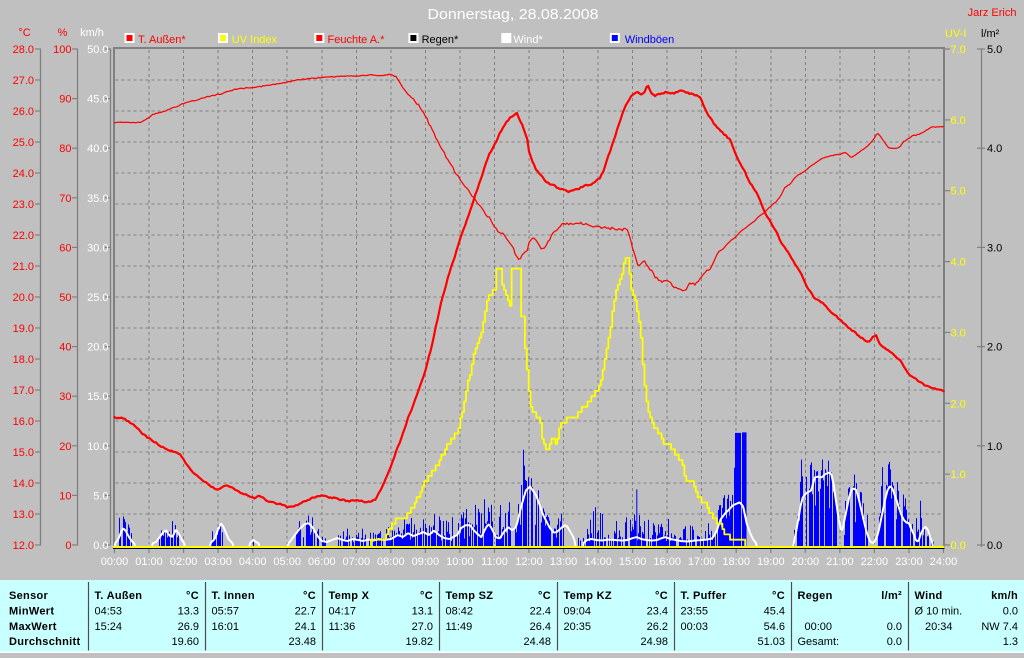 The width and height of the screenshot is (1024, 658). What do you see at coordinates (357, 40) in the screenshot?
I see `svg-text: Feuchte A.*` at bounding box center [357, 40].